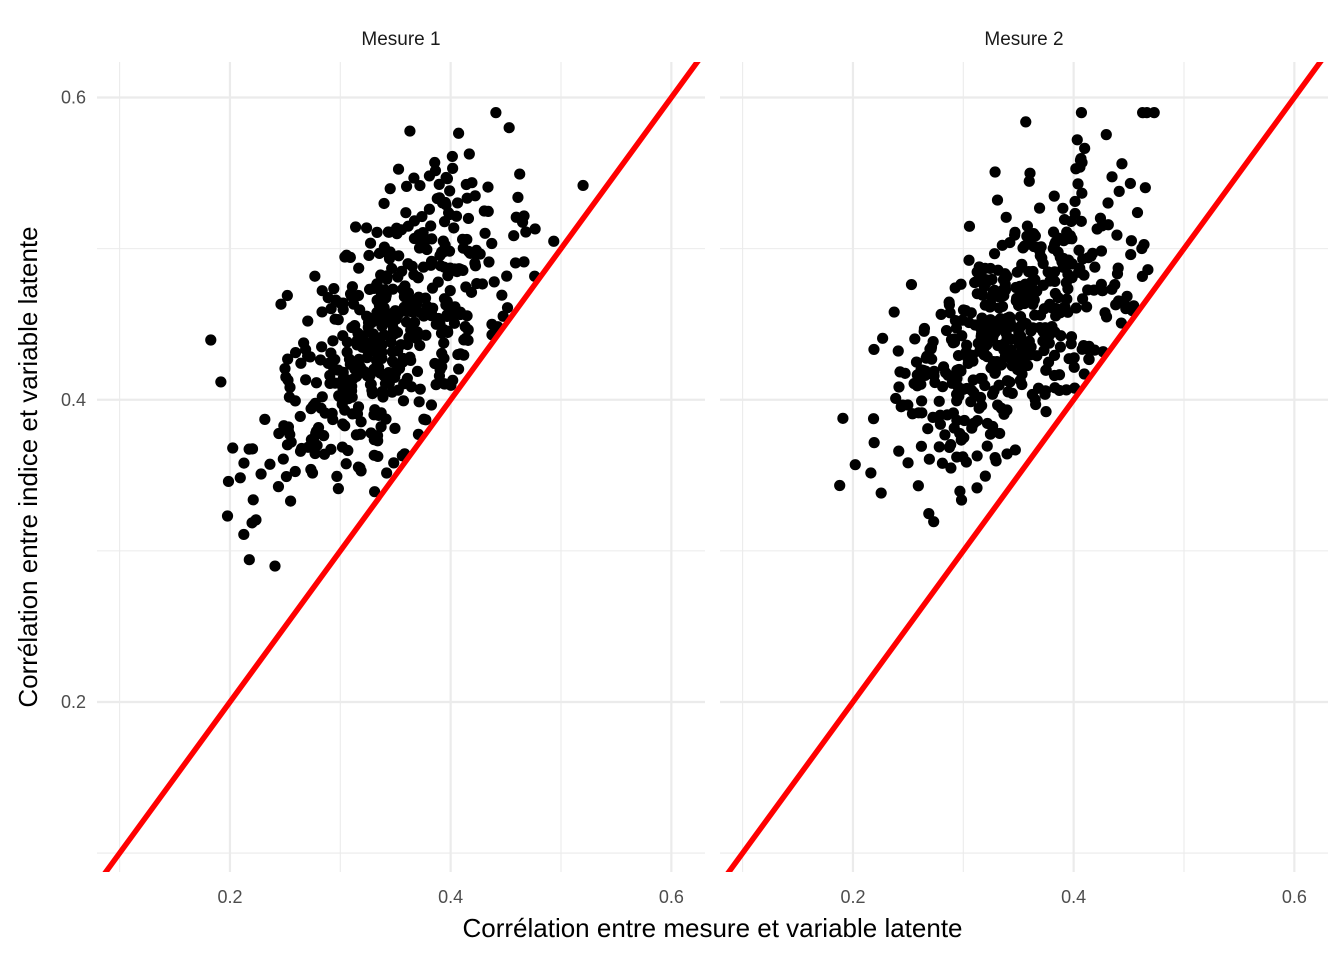 Image resolution: width=1344 pixels, height=965 pixels. I want to click on x-tick-label: 0.4, so click(450, 897).